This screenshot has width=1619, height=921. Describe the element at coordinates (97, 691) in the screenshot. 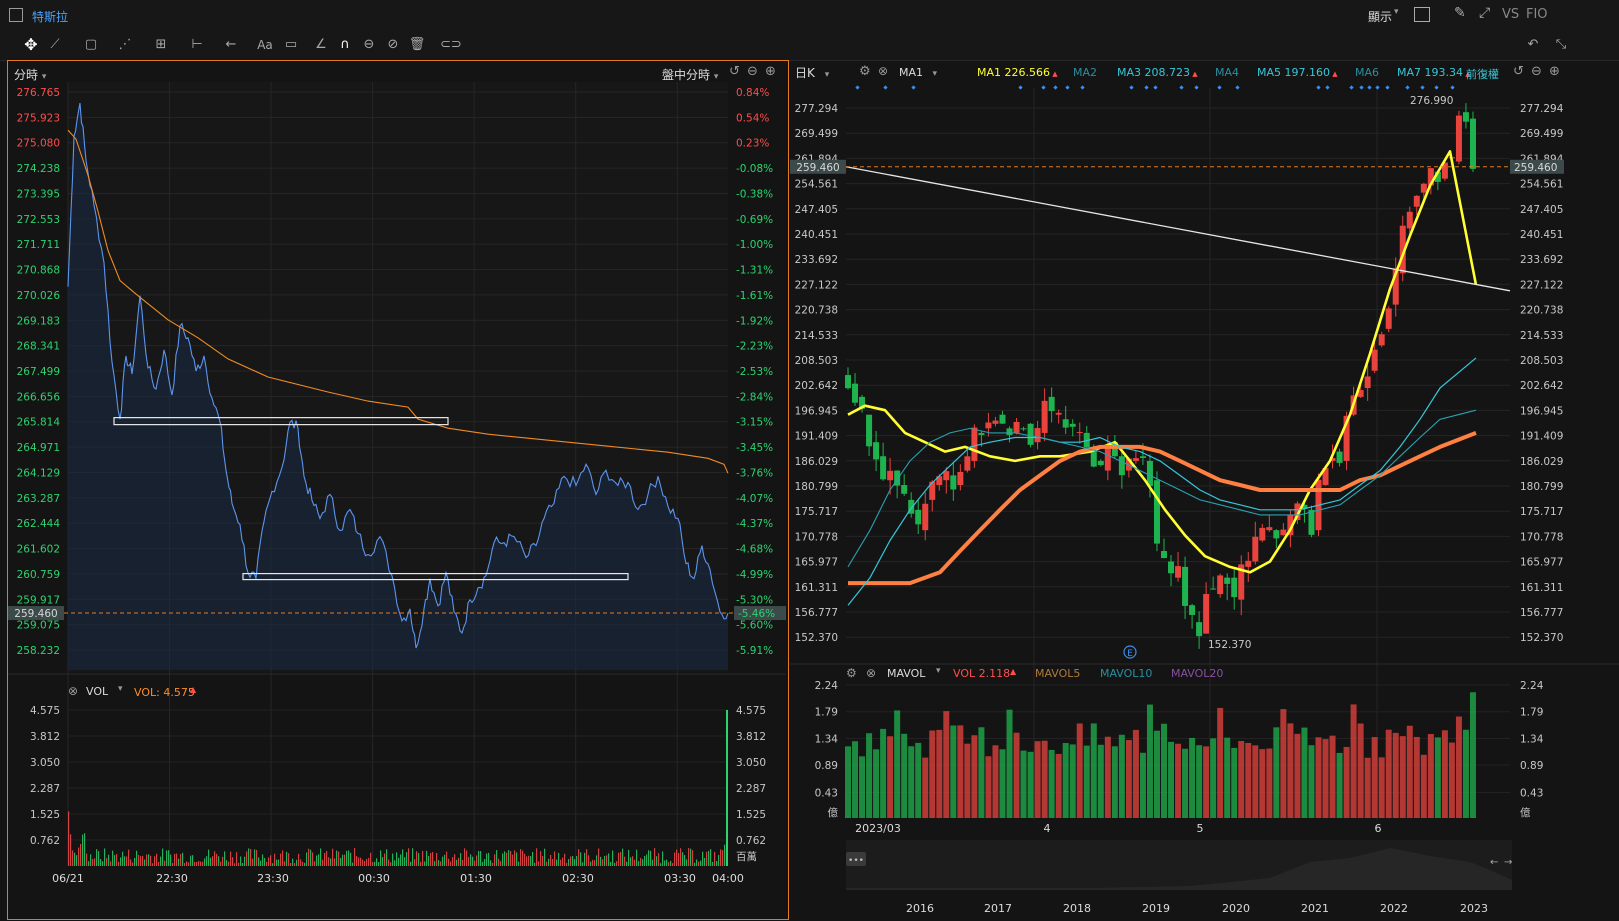

I see `vol-indicator-label: VOL` at that location.